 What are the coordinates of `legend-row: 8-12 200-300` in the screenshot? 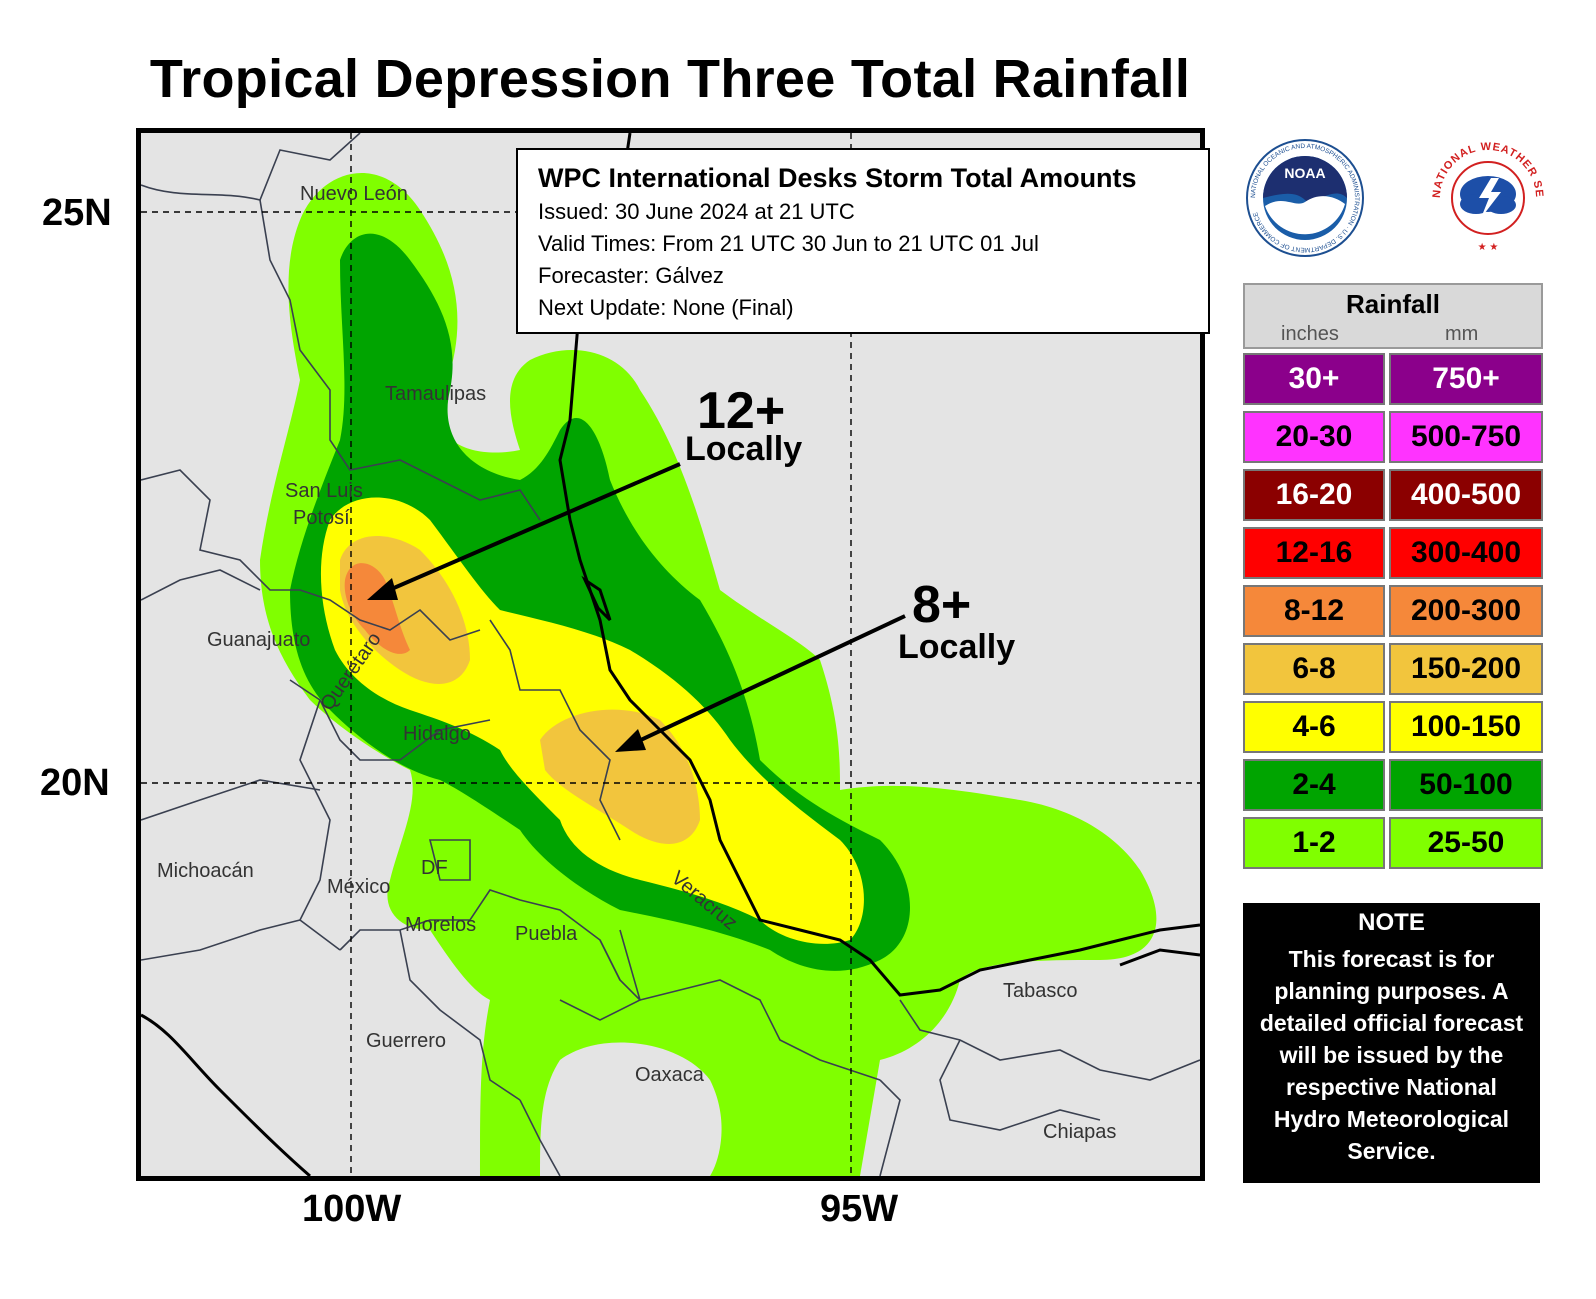 It's located at (1393, 610).